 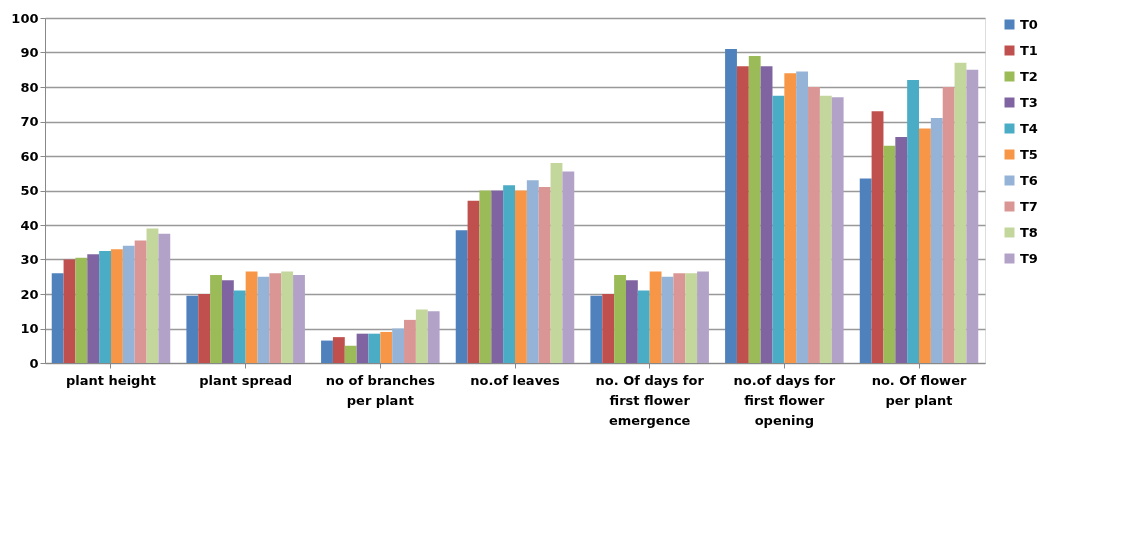 What do you see at coordinates (29, 52) in the screenshot?
I see `y-tick-label: 90` at bounding box center [29, 52].